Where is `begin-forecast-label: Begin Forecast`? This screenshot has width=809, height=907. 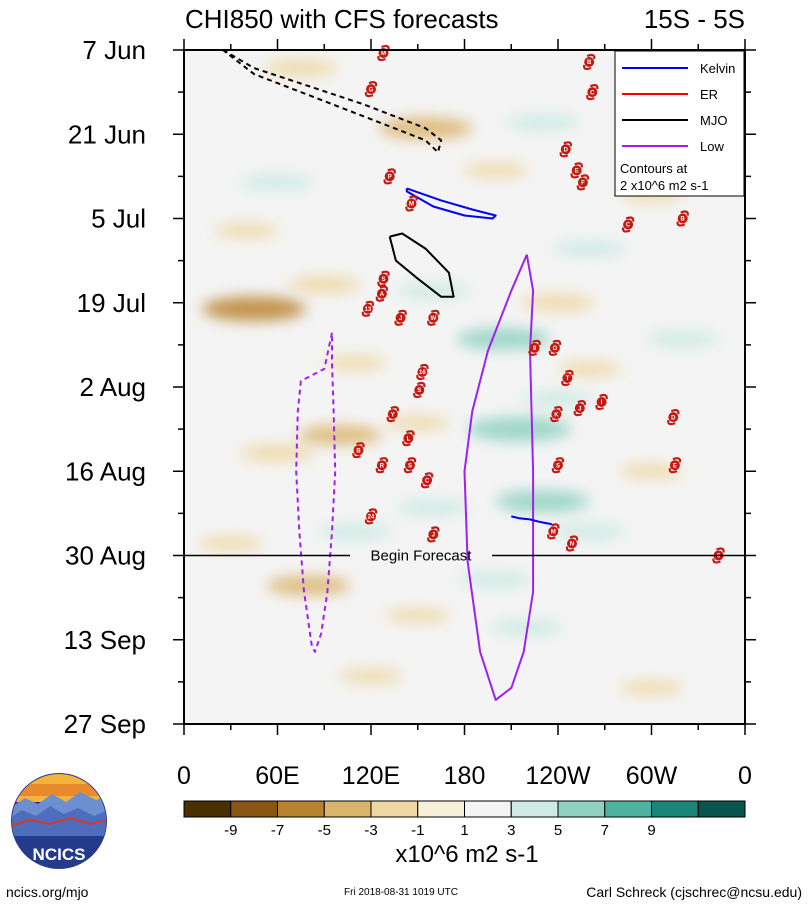
begin-forecast-label: Begin Forecast is located at coordinates (422, 556).